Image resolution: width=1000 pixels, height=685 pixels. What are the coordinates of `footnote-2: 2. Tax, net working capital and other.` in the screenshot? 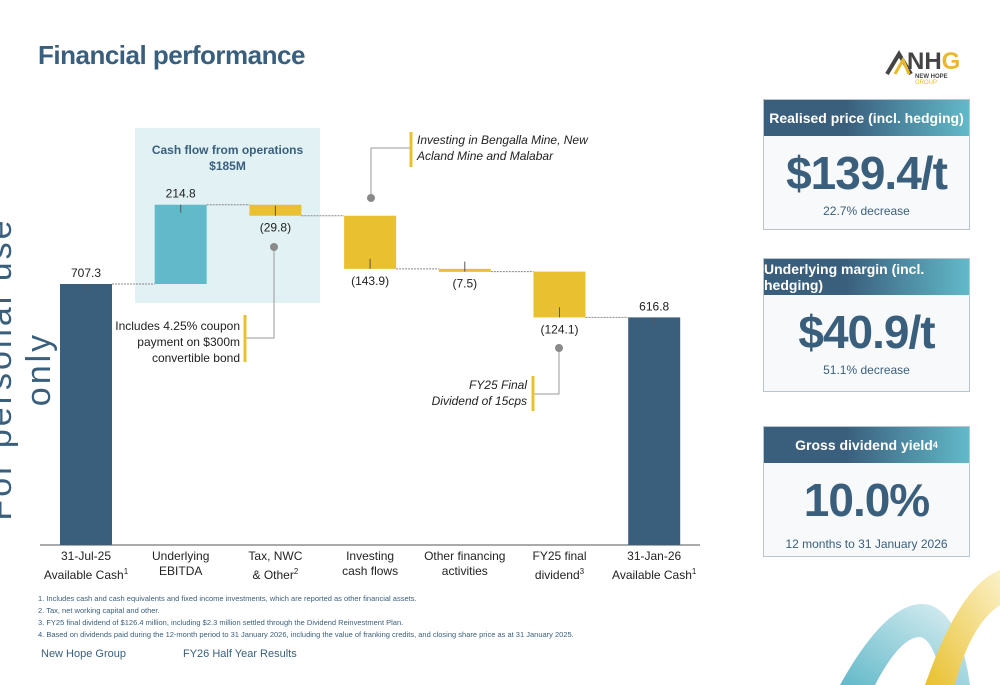 It's located at (99, 610).